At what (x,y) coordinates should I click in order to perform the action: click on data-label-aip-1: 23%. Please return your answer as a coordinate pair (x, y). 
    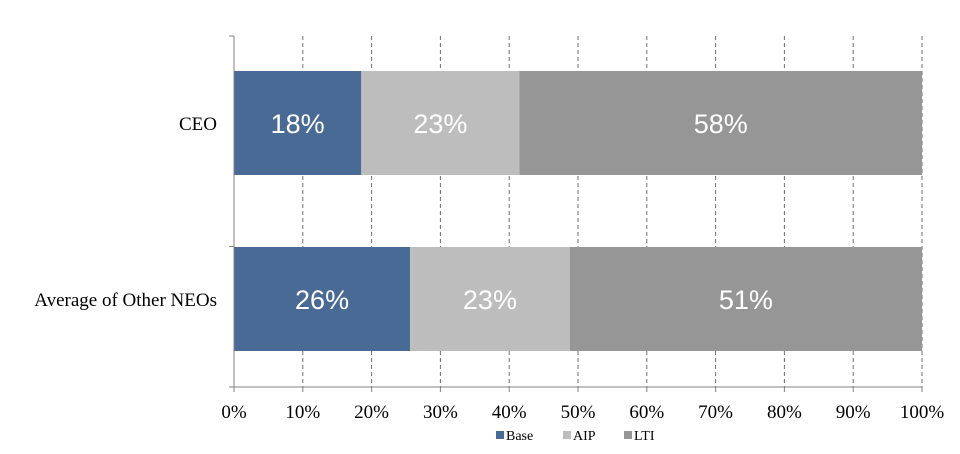
    Looking at the image, I should click on (440, 124).